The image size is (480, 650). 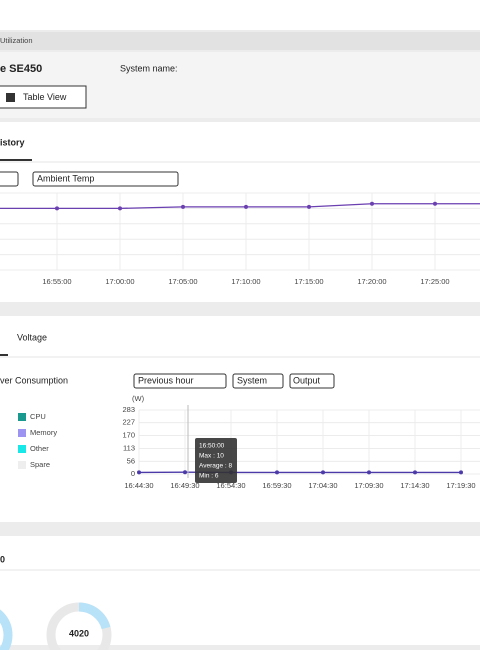 What do you see at coordinates (79, 633) in the screenshot?
I see `gauge-value: 4020` at bounding box center [79, 633].